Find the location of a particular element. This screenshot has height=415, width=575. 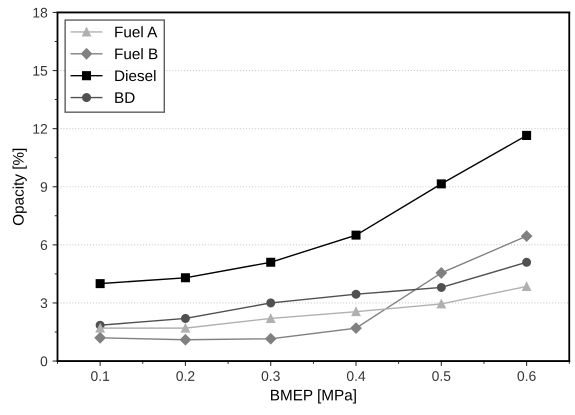

legend-label: Fuel A is located at coordinates (136, 32).